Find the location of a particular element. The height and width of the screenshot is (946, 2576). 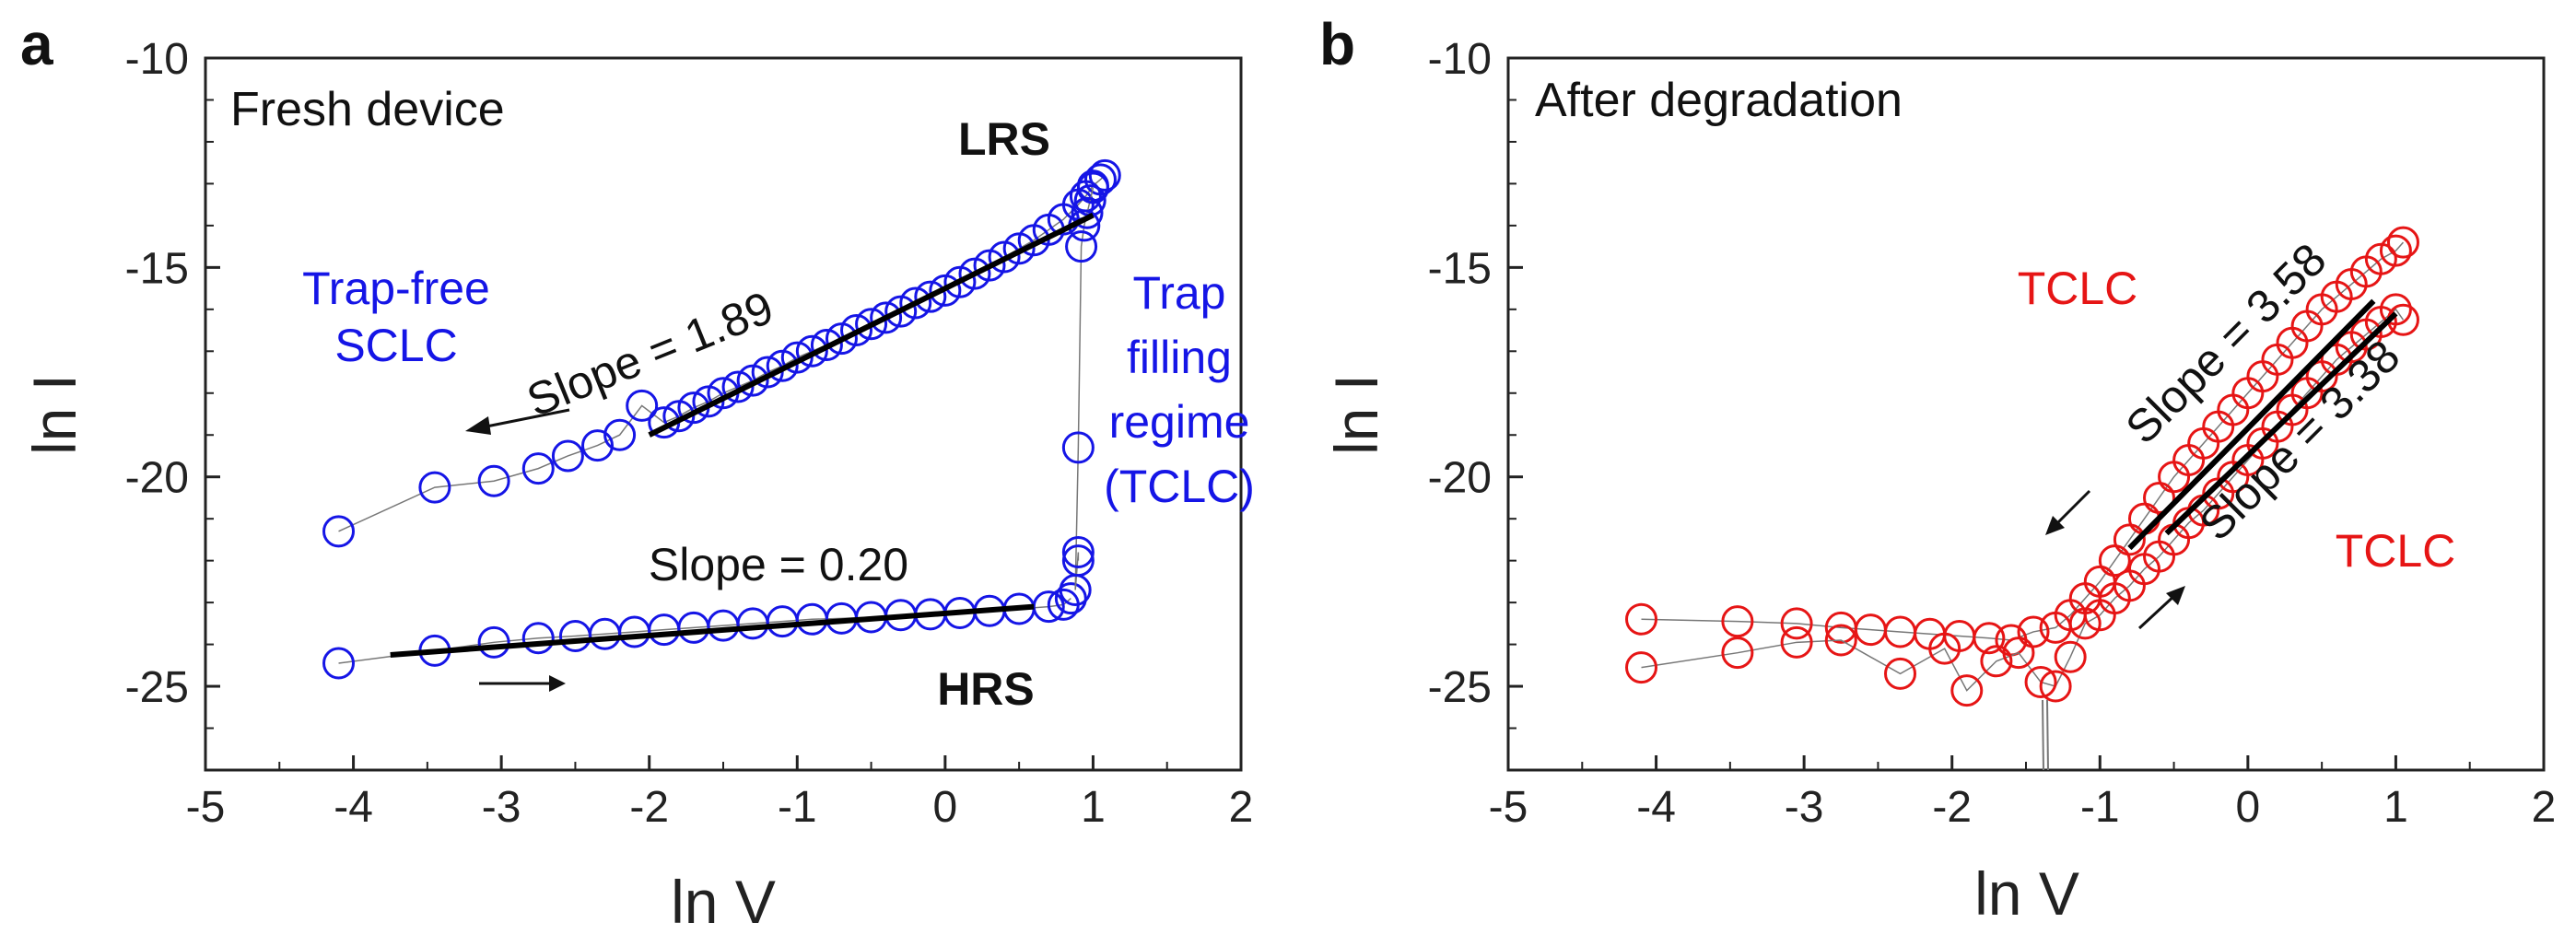

reverse-sweep-arrow-a is located at coordinates (523, 419).